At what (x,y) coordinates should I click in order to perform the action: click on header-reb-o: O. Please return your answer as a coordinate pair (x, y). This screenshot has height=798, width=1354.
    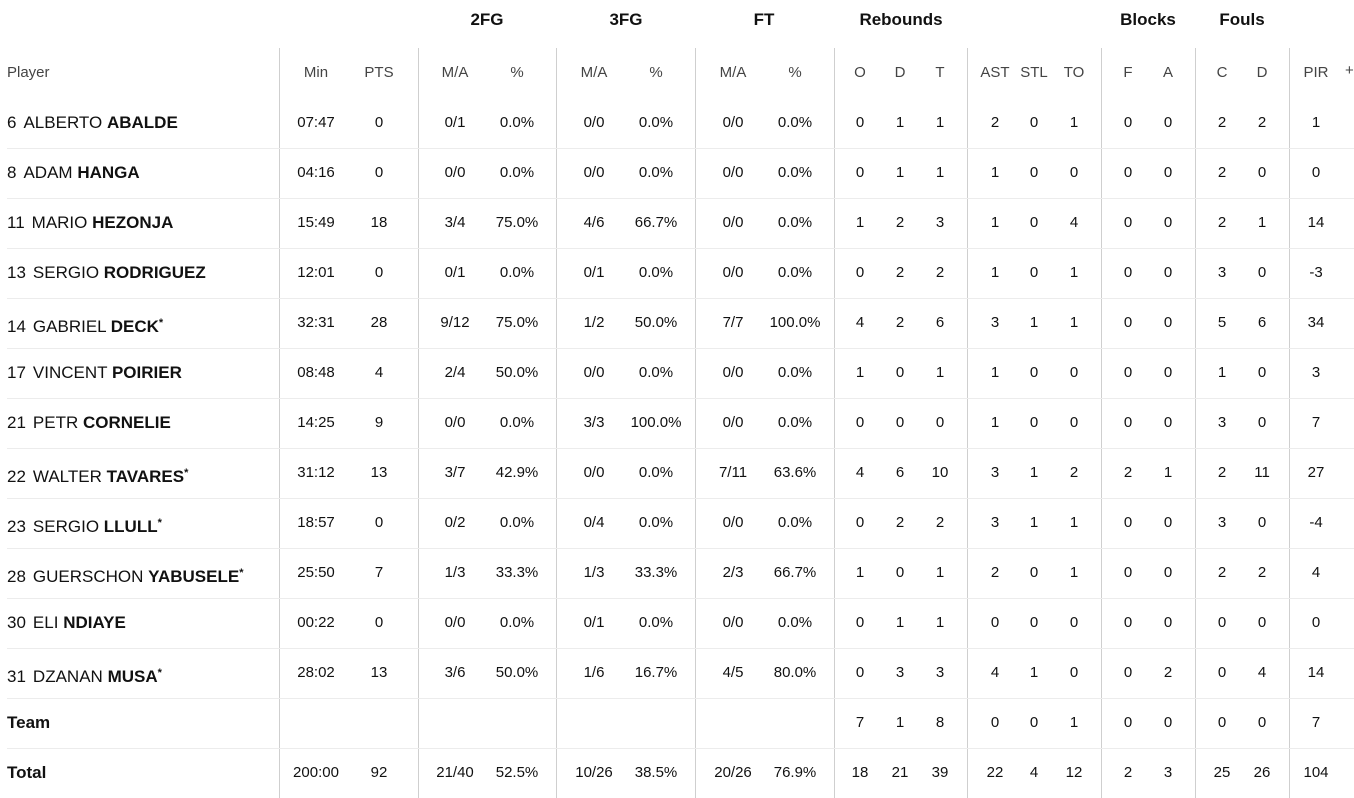
    Looking at the image, I should click on (860, 72).